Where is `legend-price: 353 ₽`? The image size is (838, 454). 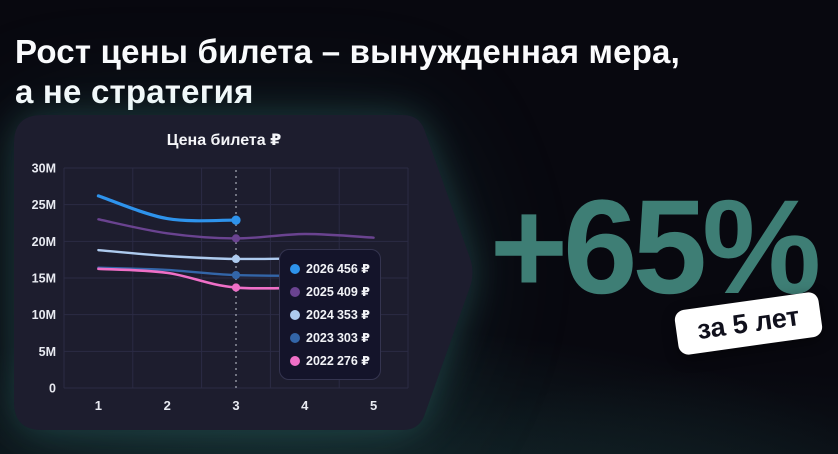
legend-price: 353 ₽ is located at coordinates (353, 315).